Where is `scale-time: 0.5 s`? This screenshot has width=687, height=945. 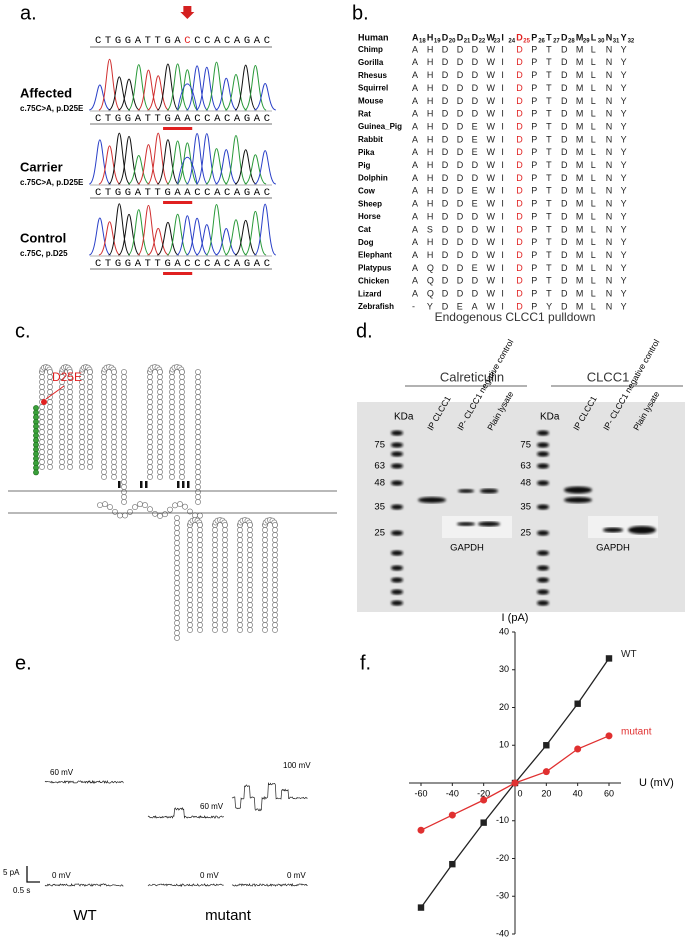
scale-time: 0.5 s is located at coordinates (21, 890).